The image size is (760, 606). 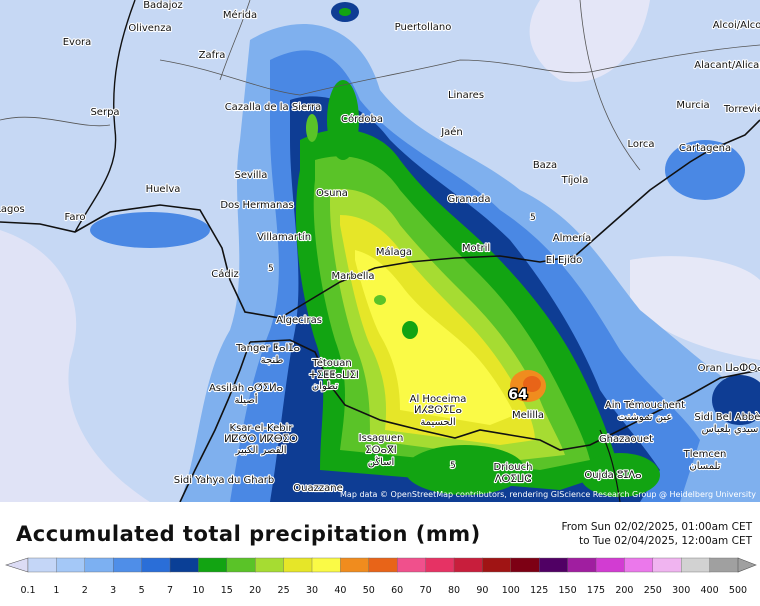 I want to click on city-label: Torrevieja, so click(x=741, y=109).